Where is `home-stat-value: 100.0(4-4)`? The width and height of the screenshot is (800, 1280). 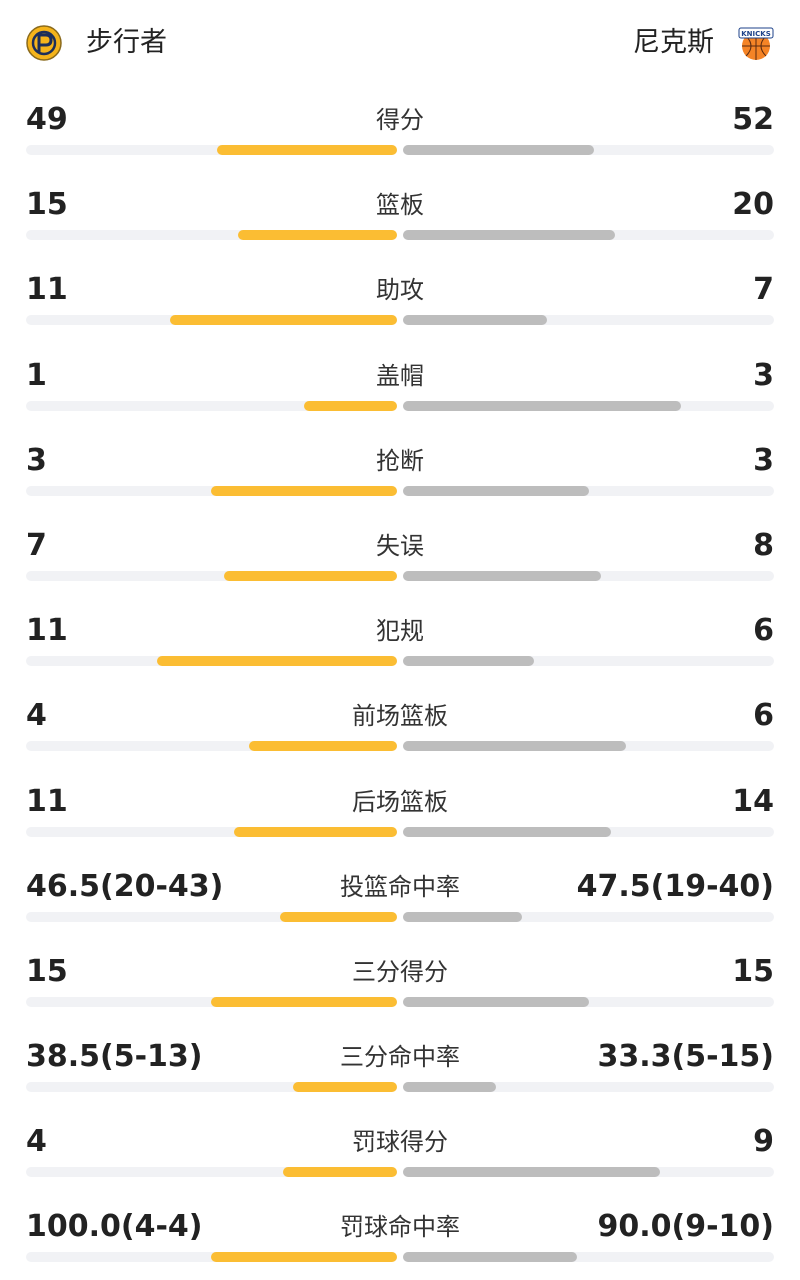
home-stat-value: 100.0(4-4) is located at coordinates (114, 1227).